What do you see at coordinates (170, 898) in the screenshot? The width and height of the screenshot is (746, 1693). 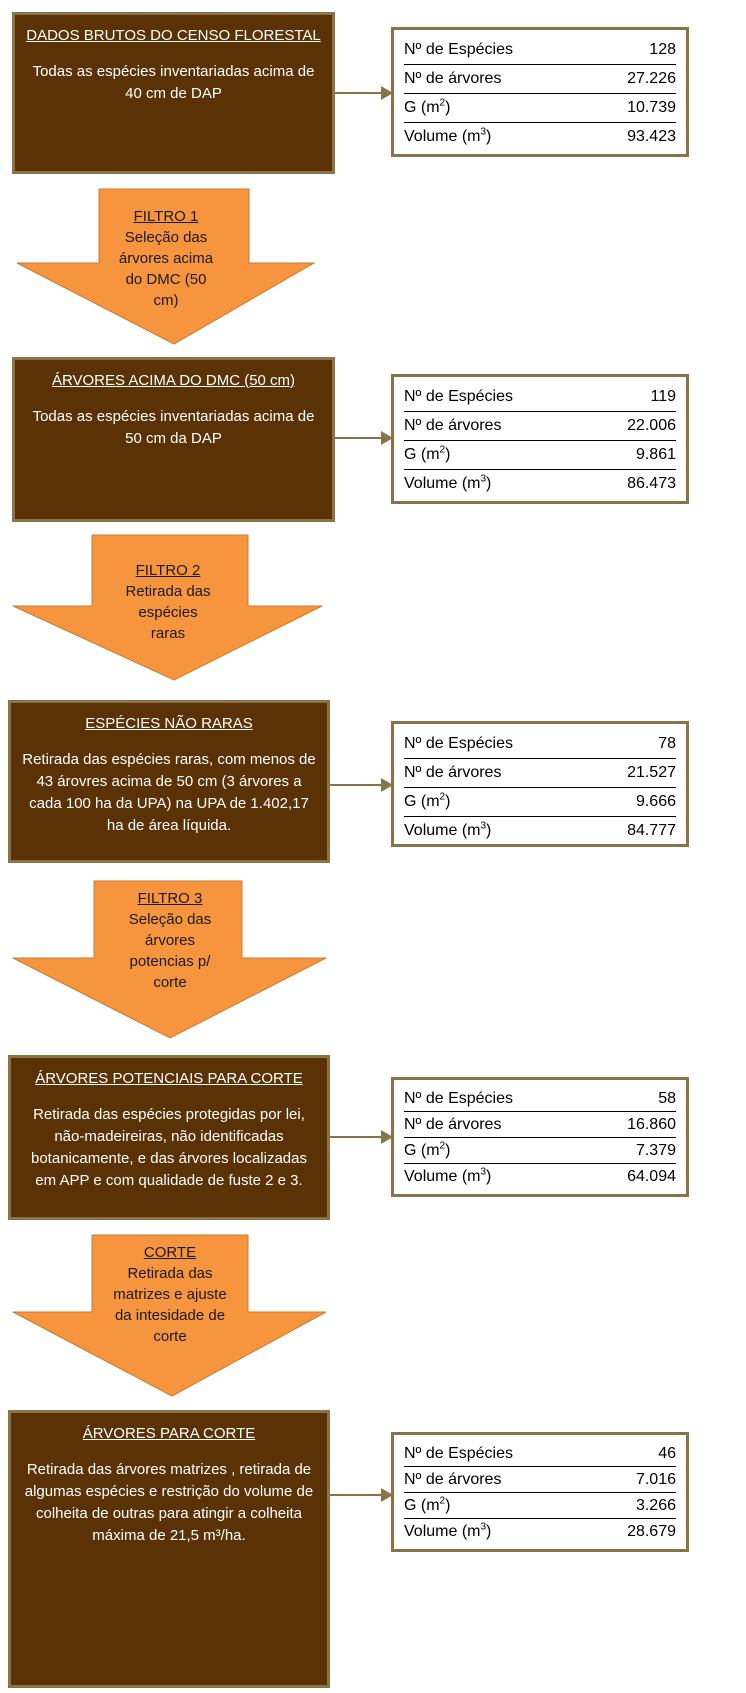 I see `filter-title: FILTRO 3` at bounding box center [170, 898].